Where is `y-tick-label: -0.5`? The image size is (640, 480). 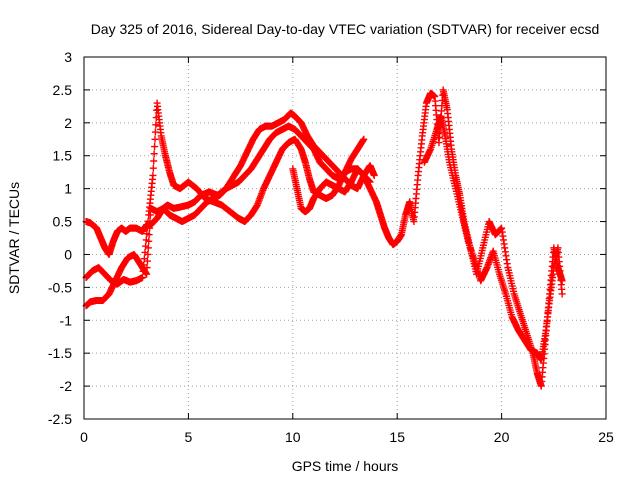
y-tick-label: -0.5 is located at coordinates (60, 287).